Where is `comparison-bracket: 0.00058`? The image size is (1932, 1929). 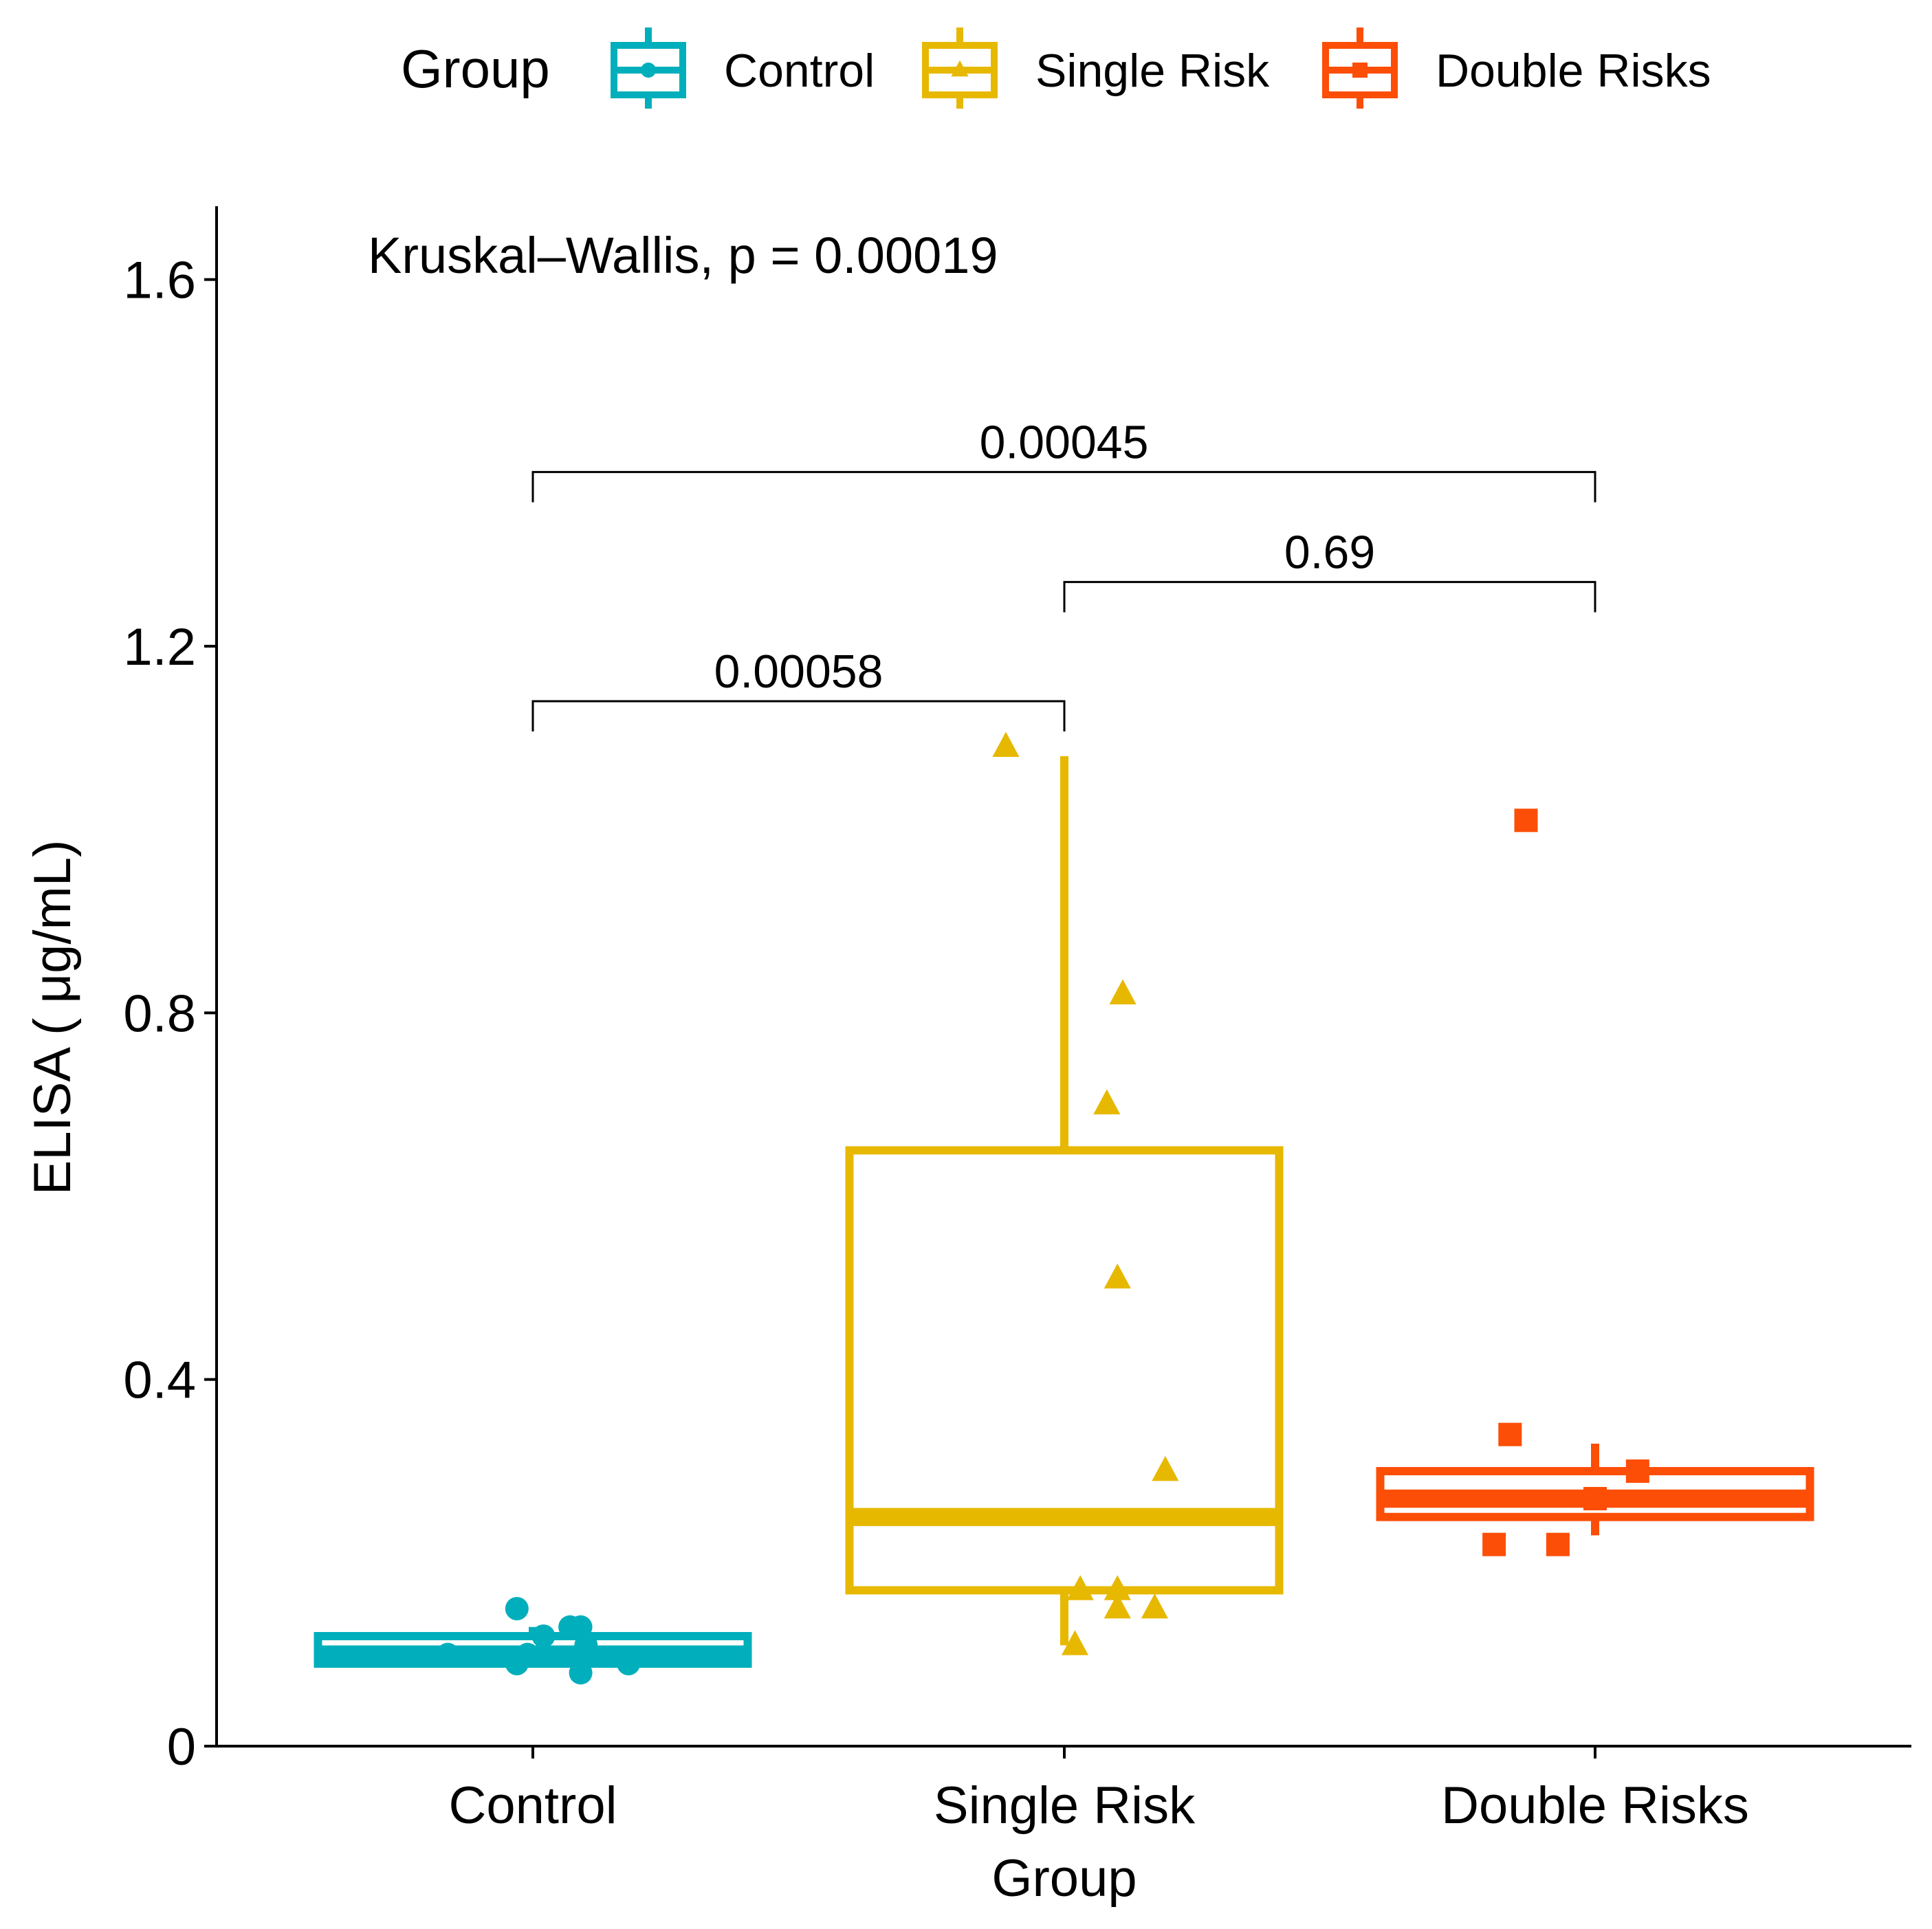 comparison-bracket: 0.00058 is located at coordinates (799, 688).